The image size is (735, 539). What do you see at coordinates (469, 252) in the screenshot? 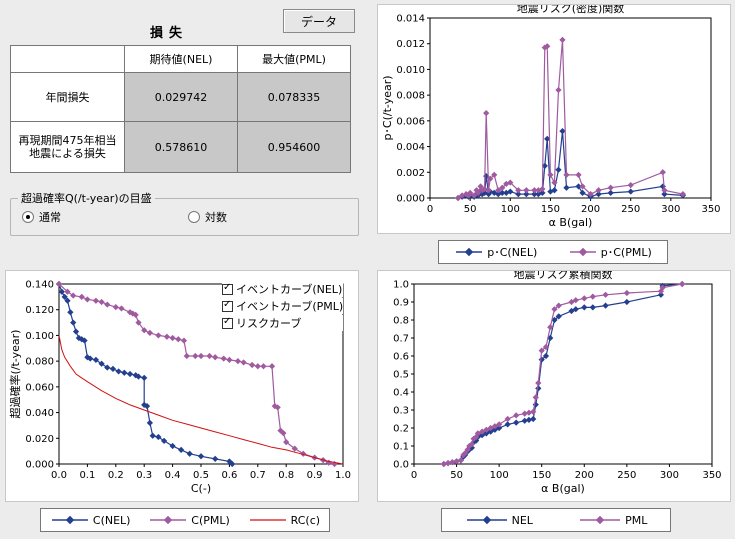
I see `legend-marker-nel-icon` at bounding box center [469, 252].